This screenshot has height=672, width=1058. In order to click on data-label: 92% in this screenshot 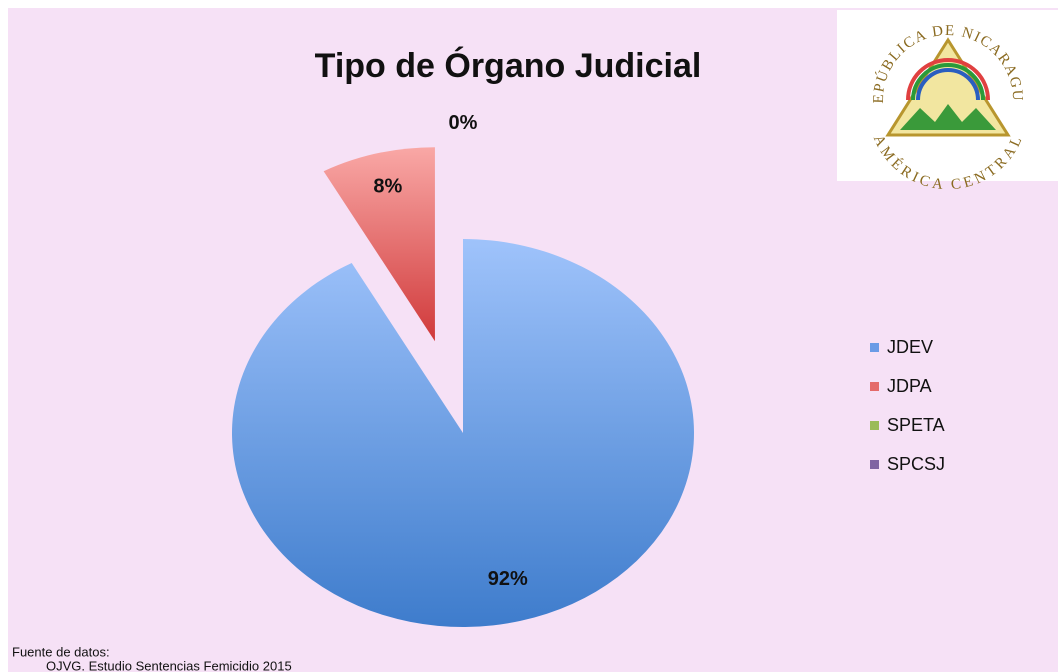, I will do `click(508, 579)`.